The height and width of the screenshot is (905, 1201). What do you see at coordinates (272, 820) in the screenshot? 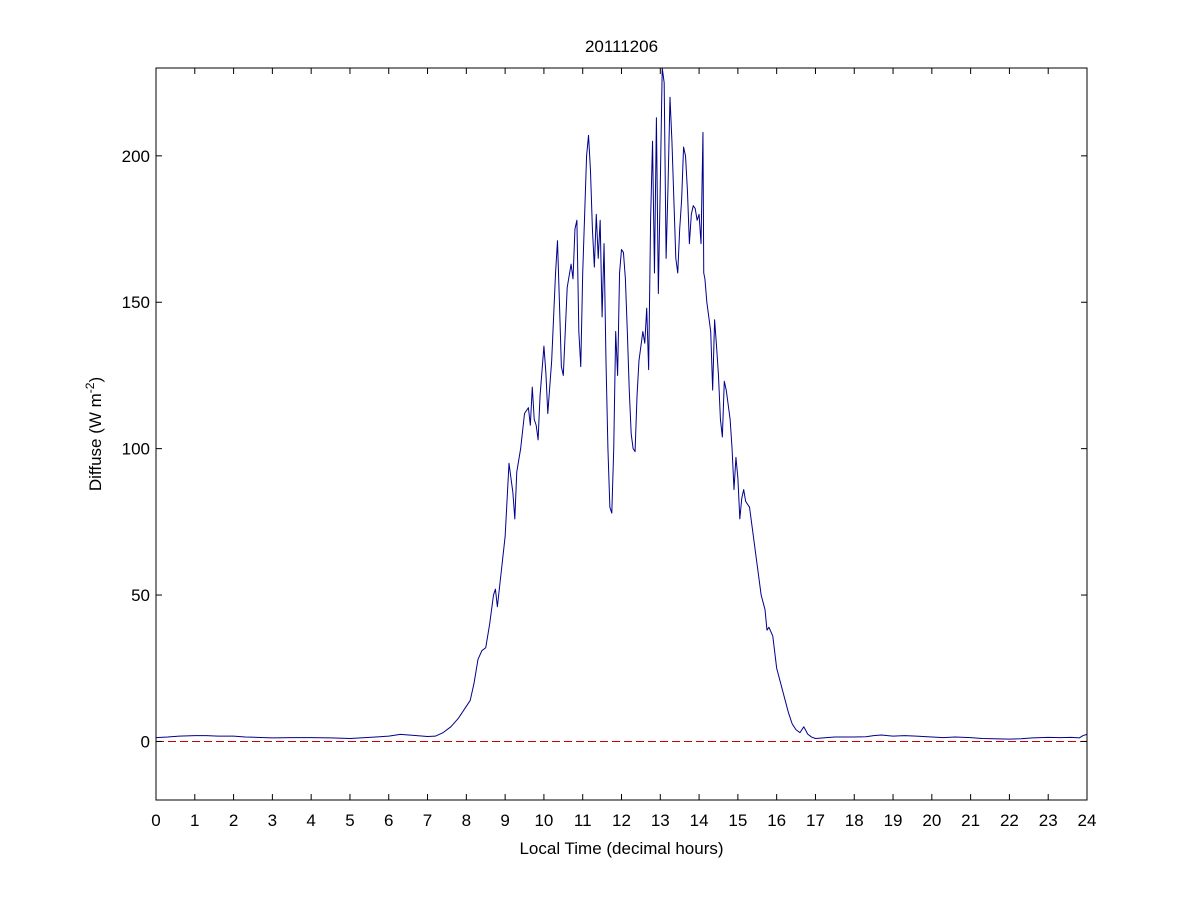
I see `x-tick-label: 3` at bounding box center [272, 820].